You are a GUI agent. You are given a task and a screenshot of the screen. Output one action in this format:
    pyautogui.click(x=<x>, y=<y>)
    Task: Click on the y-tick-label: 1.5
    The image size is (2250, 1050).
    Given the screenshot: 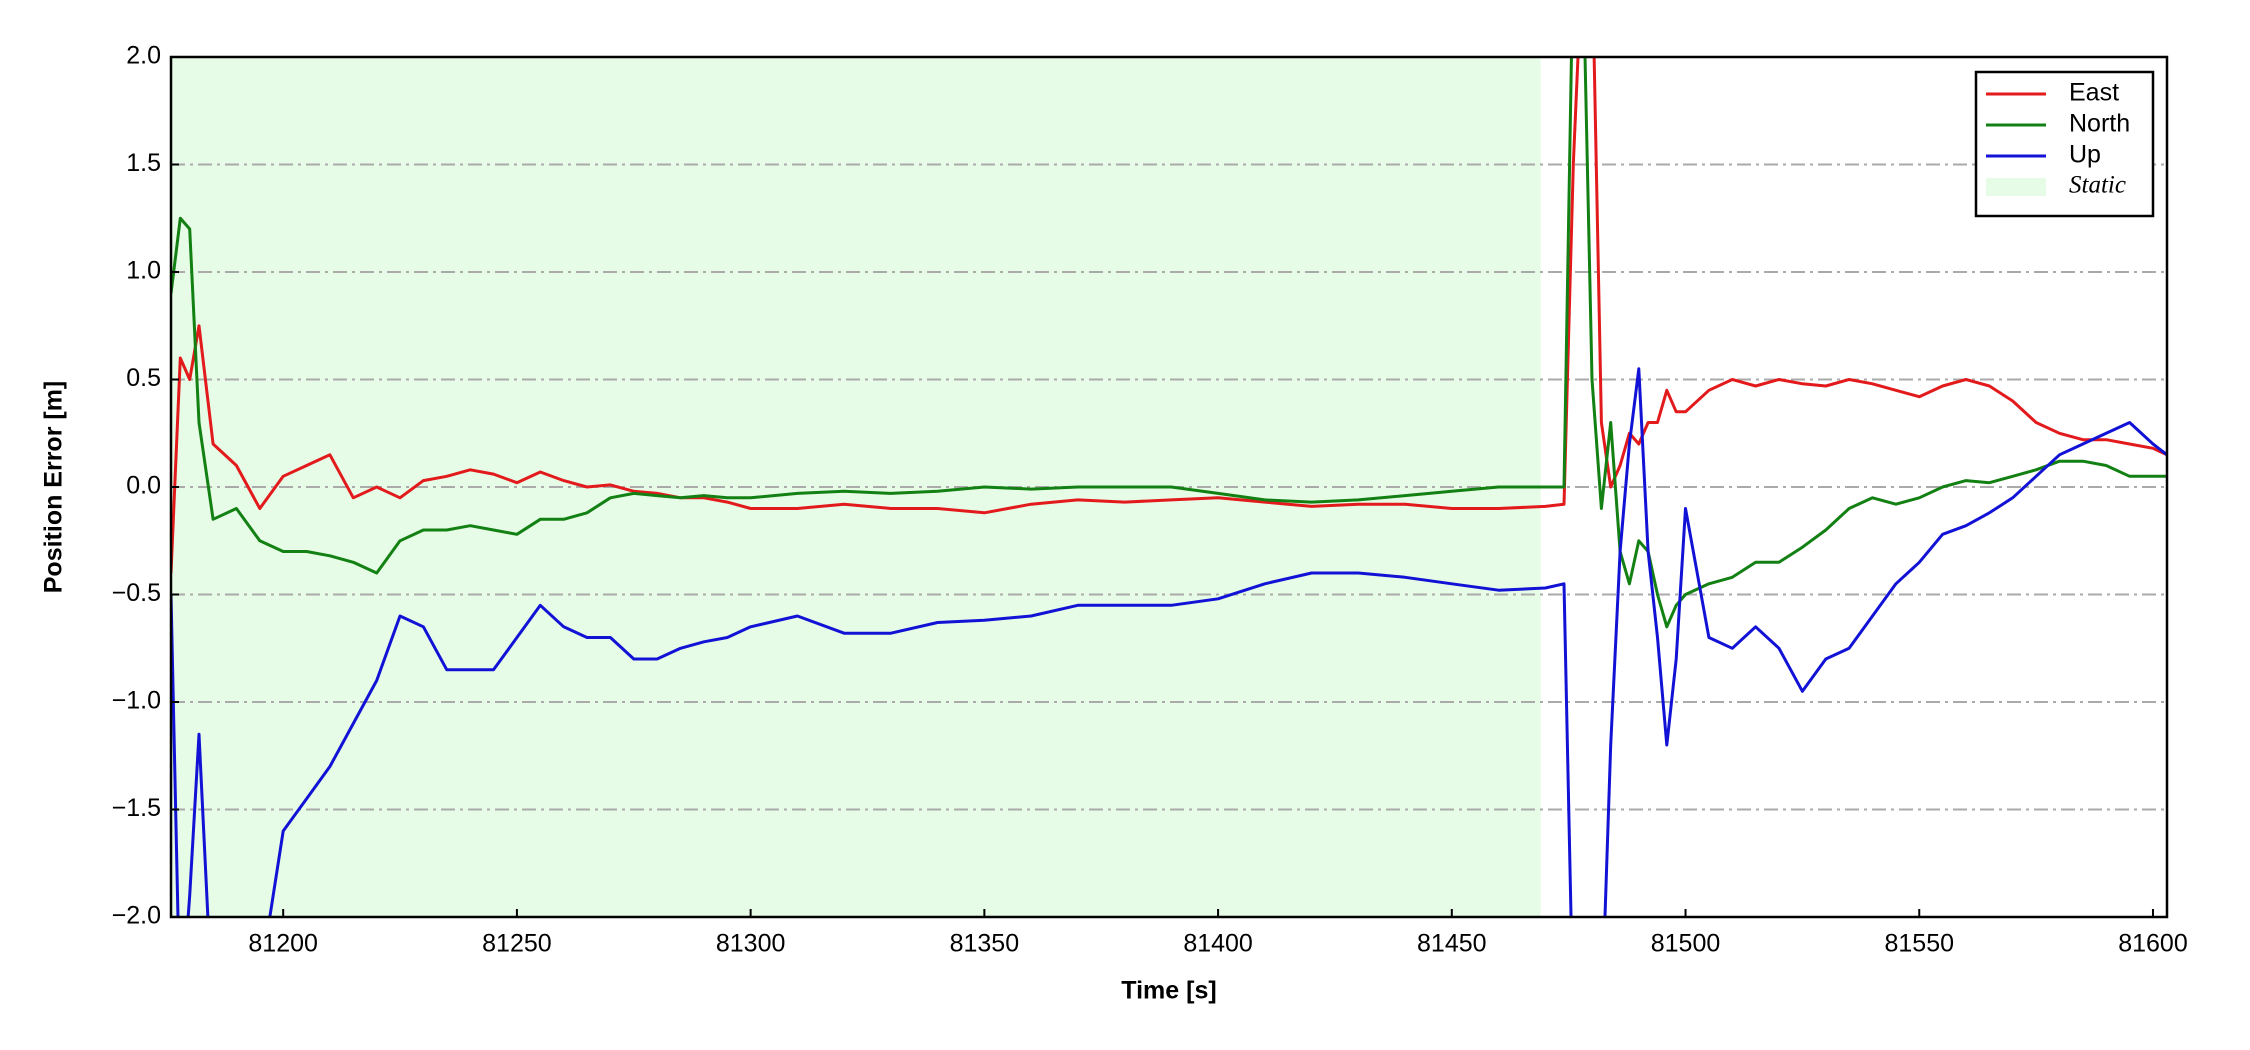 What is the action you would take?
    pyautogui.click(x=143, y=163)
    